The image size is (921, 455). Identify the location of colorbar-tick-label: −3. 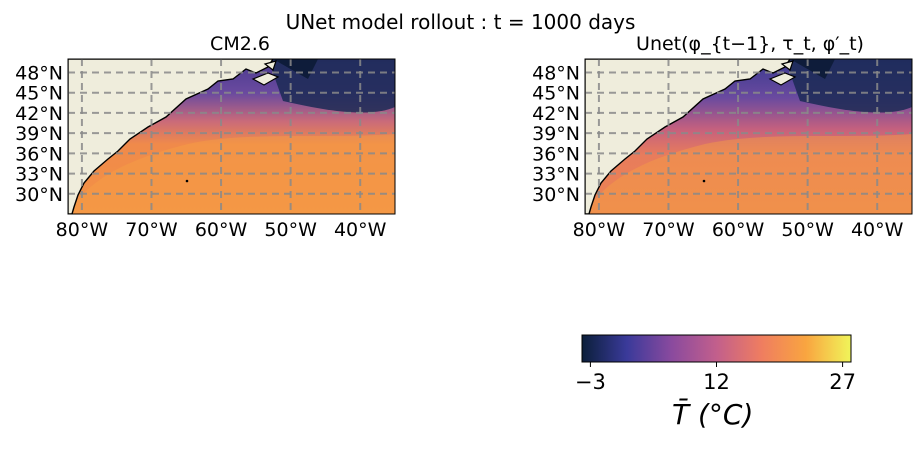
(590, 382).